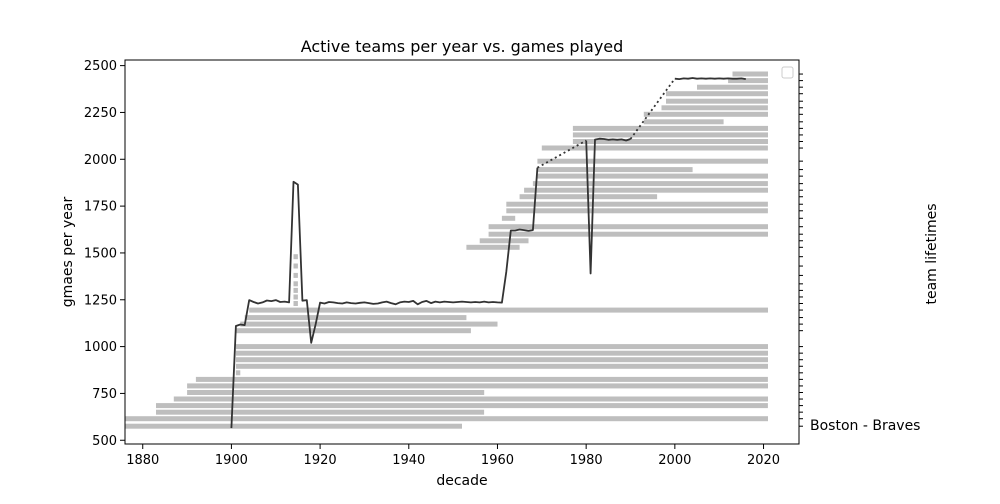 The height and width of the screenshot is (504, 1000). I want to click on x-tick-label-1960: 1960, so click(497, 460).